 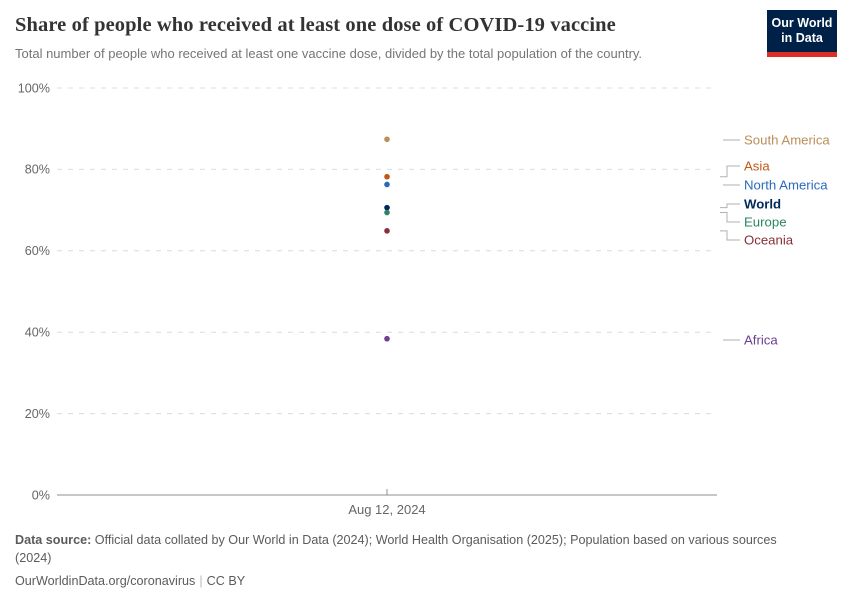 I want to click on legend-connector-asia, so click(x=730, y=171).